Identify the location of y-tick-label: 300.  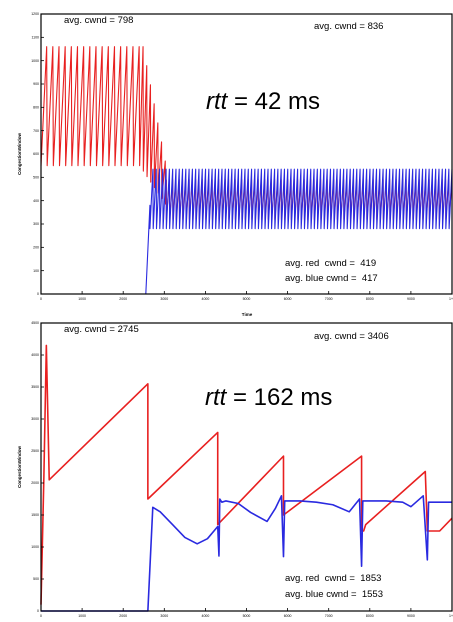
(36, 224).